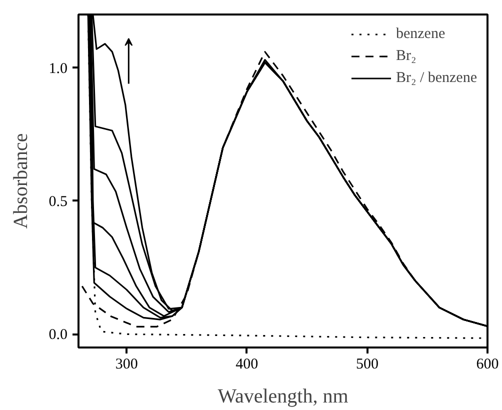 Image resolution: width=502 pixels, height=410 pixels. Describe the element at coordinates (247, 364) in the screenshot. I see `x-tick-label: 400` at that location.